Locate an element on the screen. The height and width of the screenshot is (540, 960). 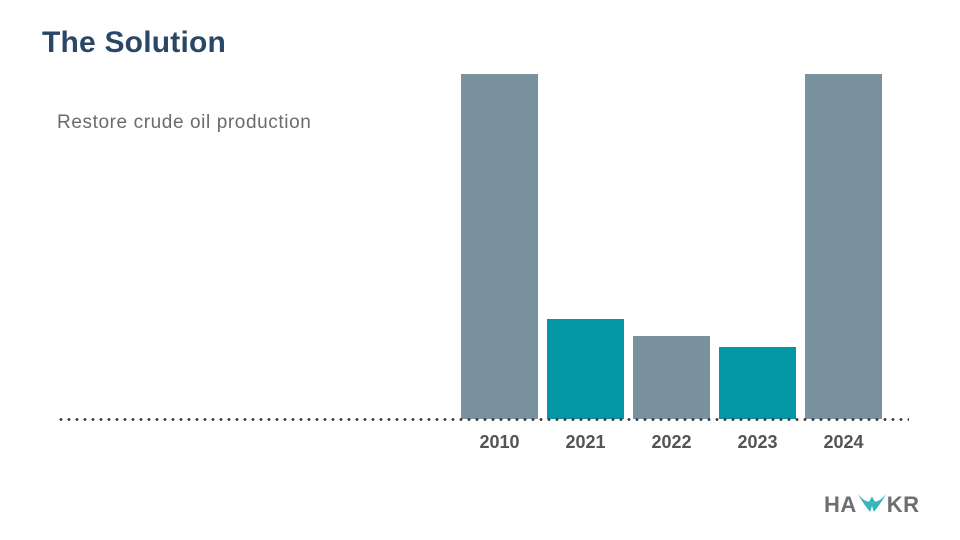
x-tick-label: 2023 is located at coordinates (757, 442).